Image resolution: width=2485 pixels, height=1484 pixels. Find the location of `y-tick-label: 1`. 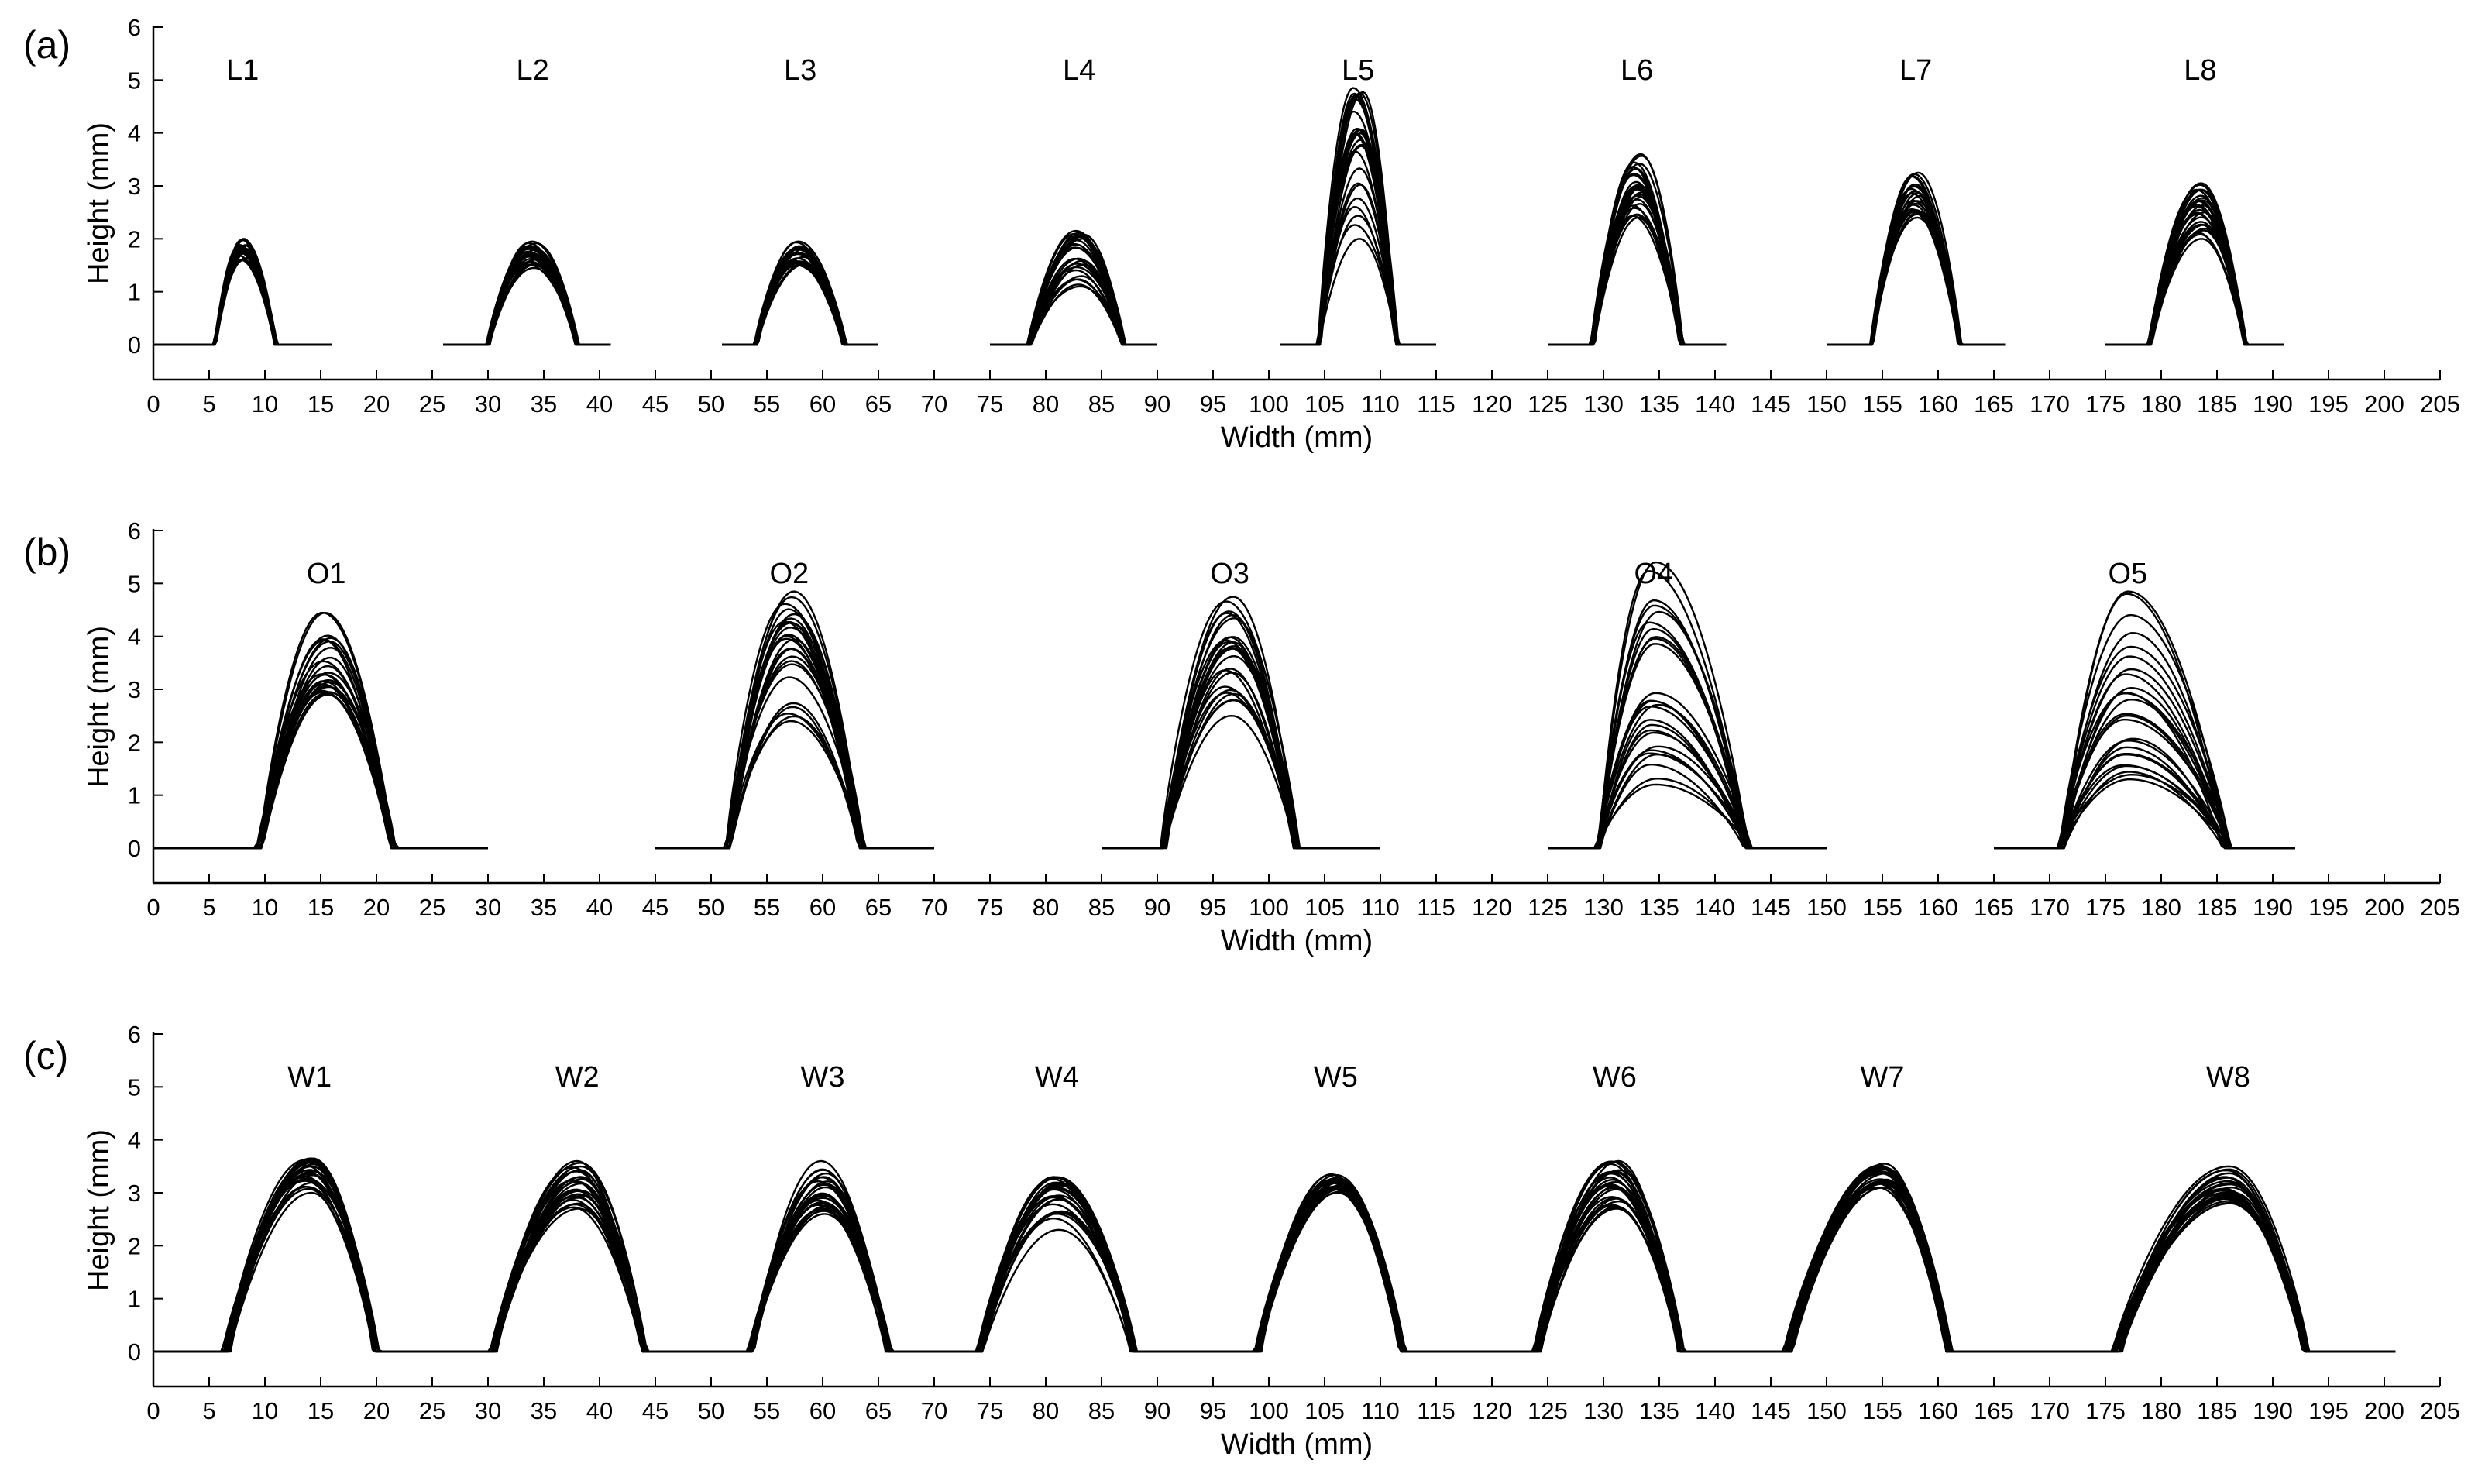

y-tick-label: 1 is located at coordinates (134, 292).